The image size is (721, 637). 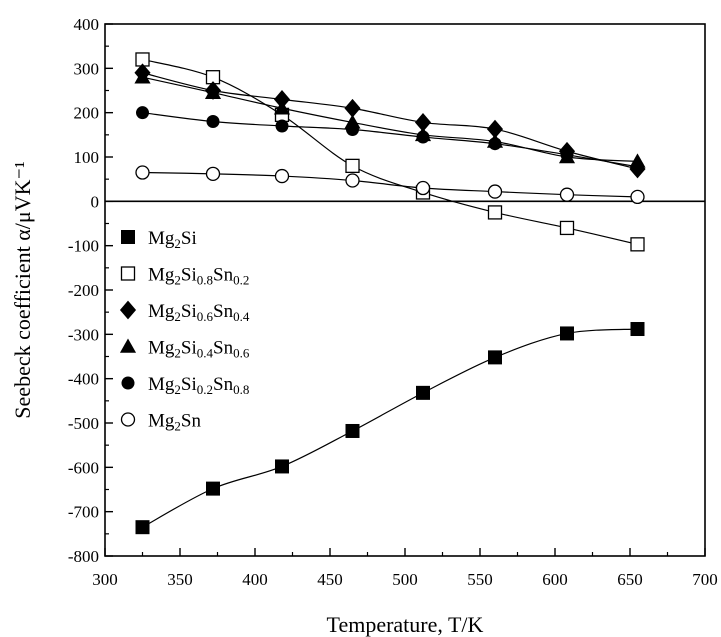 What do you see at coordinates (105, 579) in the screenshot?
I see `x-tick-label: 300` at bounding box center [105, 579].